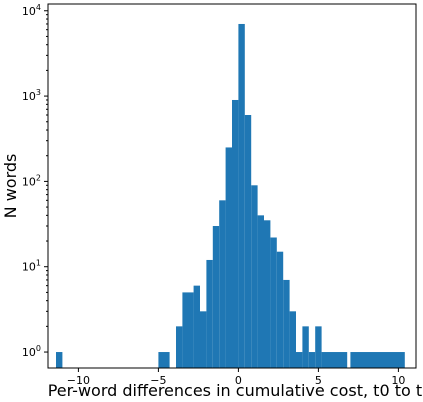 Image resolution: width=423 pixels, height=402 pixels. Describe the element at coordinates (31, 351) in the screenshot. I see `y-tick-label: 10⁰` at that location.